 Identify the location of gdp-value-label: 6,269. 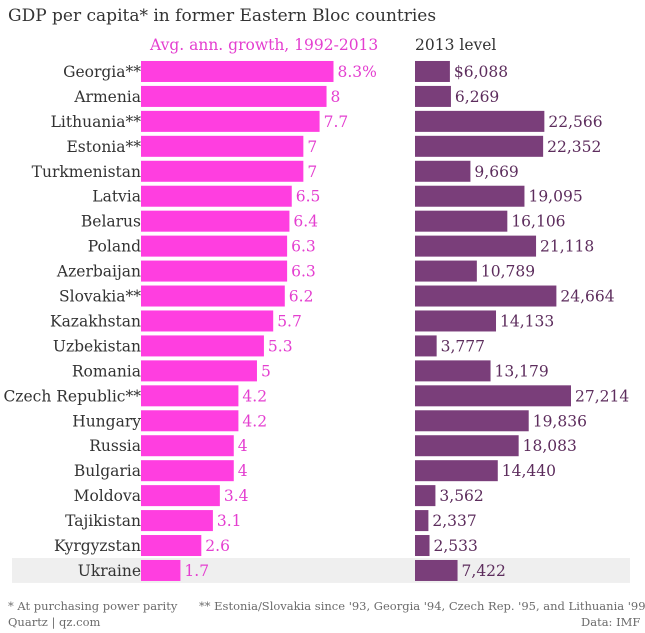
(477, 97).